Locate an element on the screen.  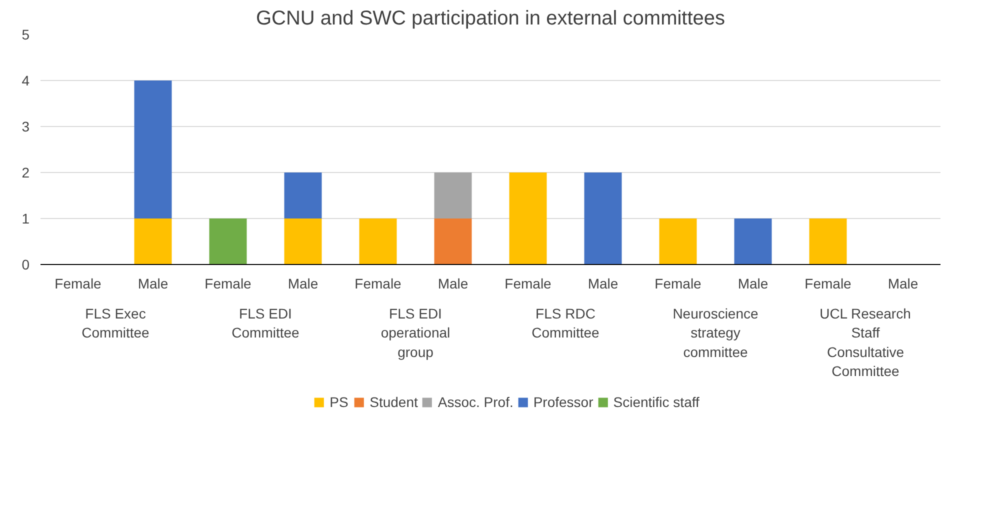
legend-label: PS is located at coordinates (340, 402).